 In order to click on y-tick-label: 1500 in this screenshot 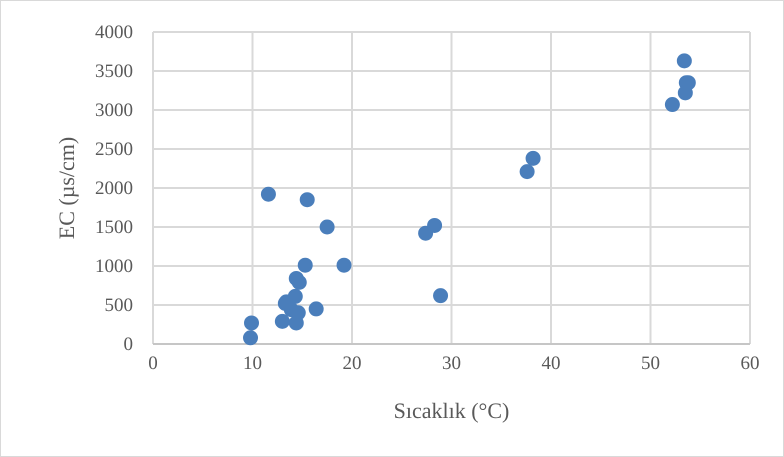, I will do `click(114, 227)`.